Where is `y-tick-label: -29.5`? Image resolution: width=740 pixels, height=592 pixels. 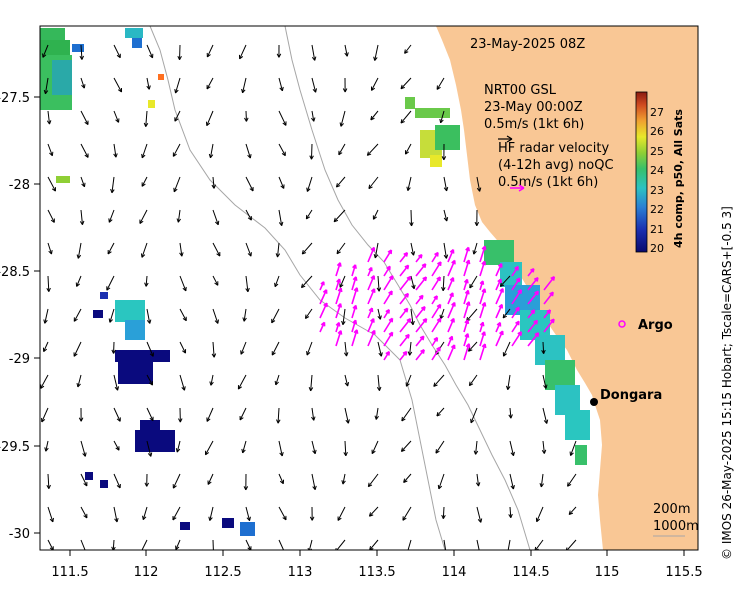
y-tick-label: -29.5 is located at coordinates (15, 447).